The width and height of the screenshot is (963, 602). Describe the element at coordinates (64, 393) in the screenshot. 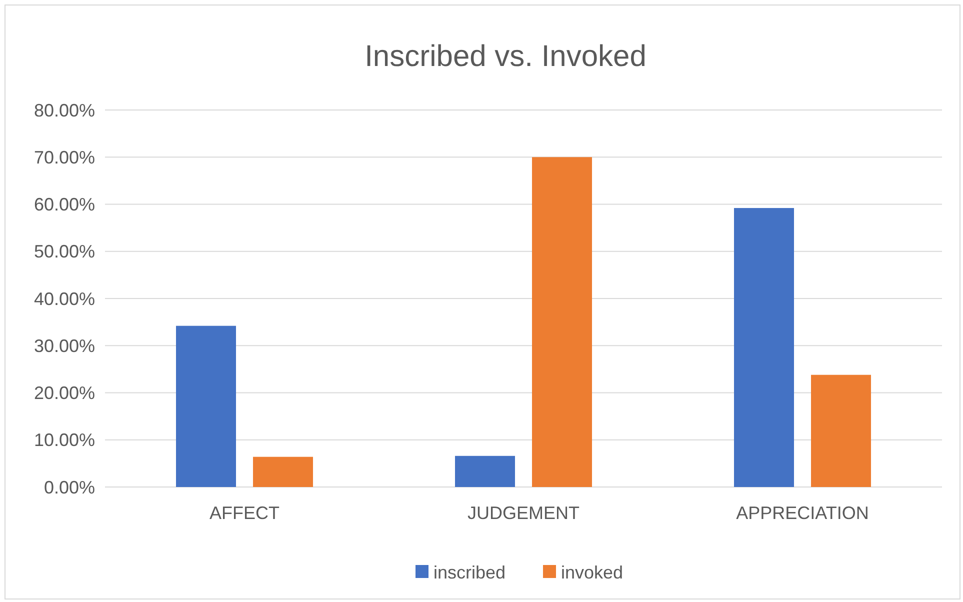

I see `y-tick-label: 20.00%` at that location.